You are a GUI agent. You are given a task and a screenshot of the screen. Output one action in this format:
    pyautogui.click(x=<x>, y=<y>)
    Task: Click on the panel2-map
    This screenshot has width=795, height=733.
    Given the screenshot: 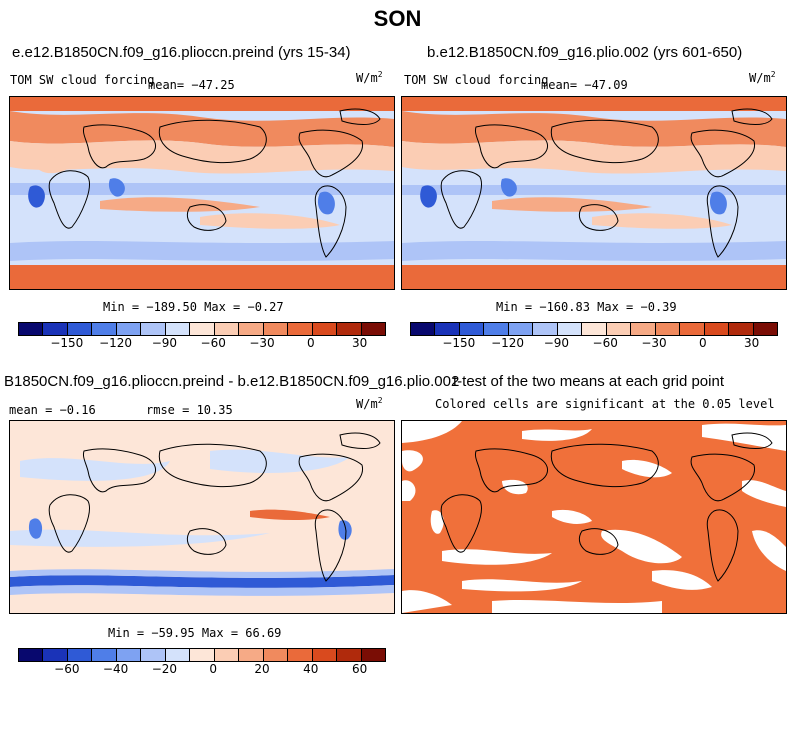 What is the action you would take?
    pyautogui.click(x=594, y=193)
    